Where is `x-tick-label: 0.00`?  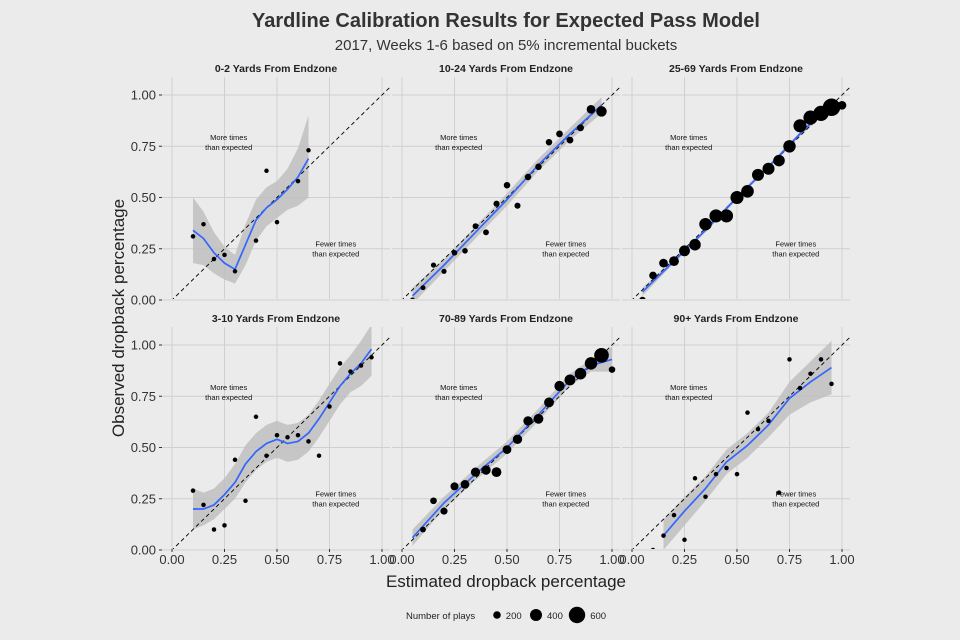
x-tick-label: 0.00 is located at coordinates (171, 559).